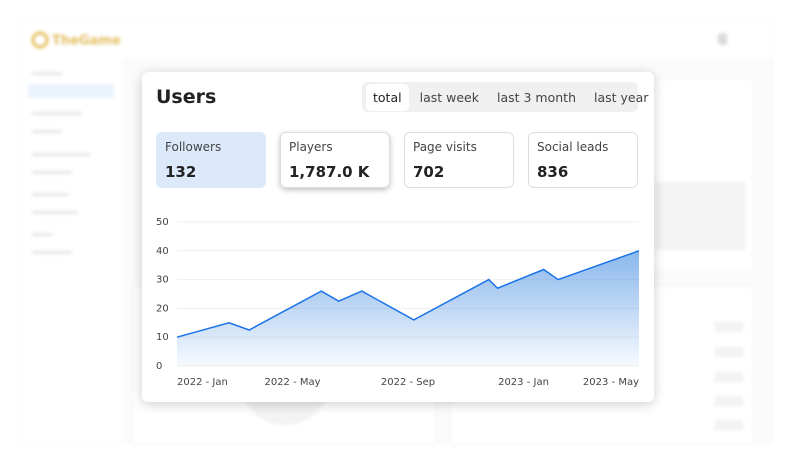  What do you see at coordinates (72, 250) in the screenshot?
I see `sidebar` at bounding box center [72, 250].